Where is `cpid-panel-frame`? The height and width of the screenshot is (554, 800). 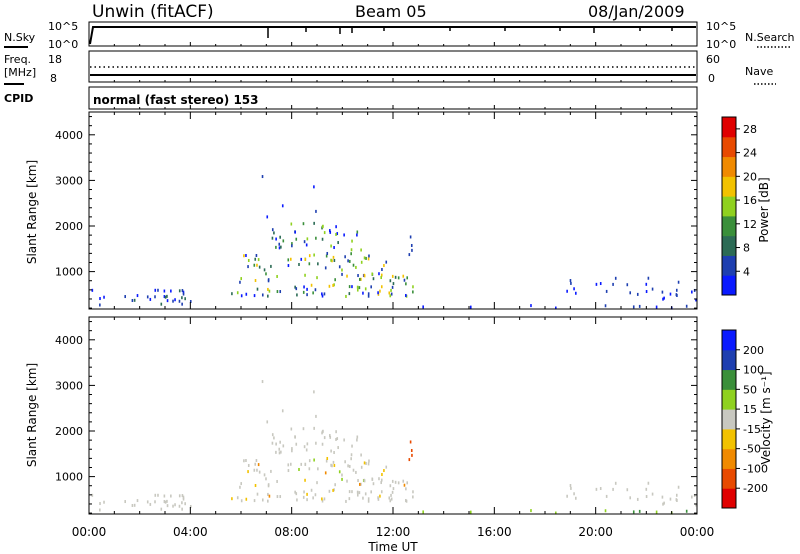
cpid-panel-frame is located at coordinates (393, 98).